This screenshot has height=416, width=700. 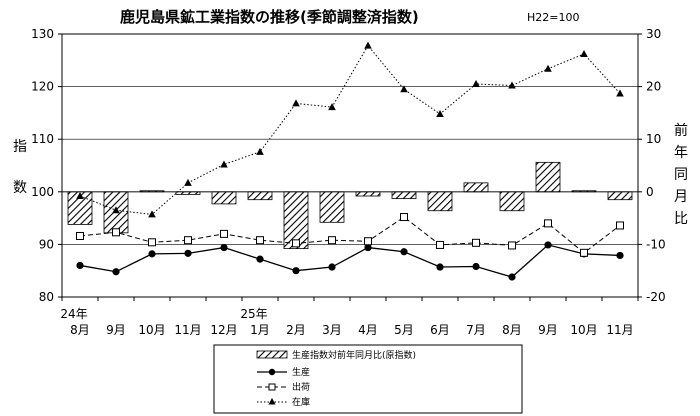 I want to click on y-right-tick-label: 30, so click(x=653, y=34).